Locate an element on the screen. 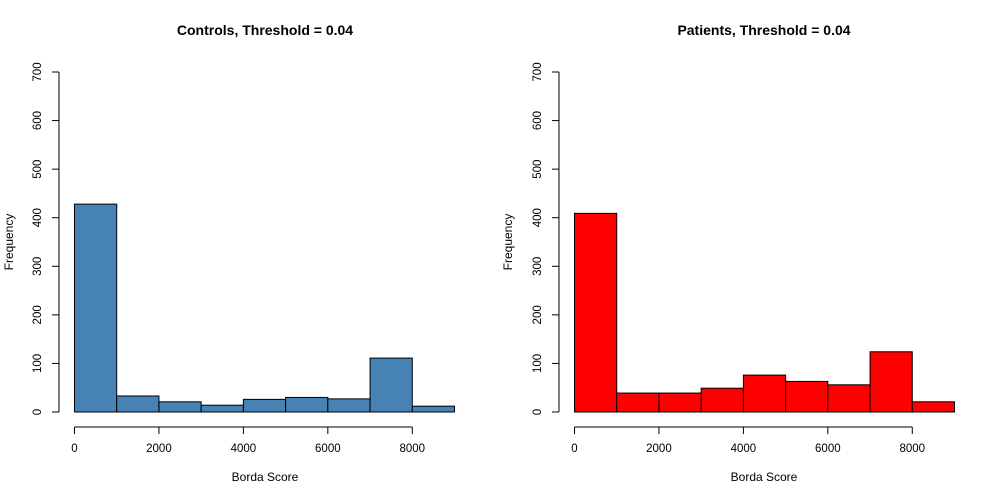 This screenshot has height=500, width=1000. patients-x-tick-label: 8000 is located at coordinates (912, 449).